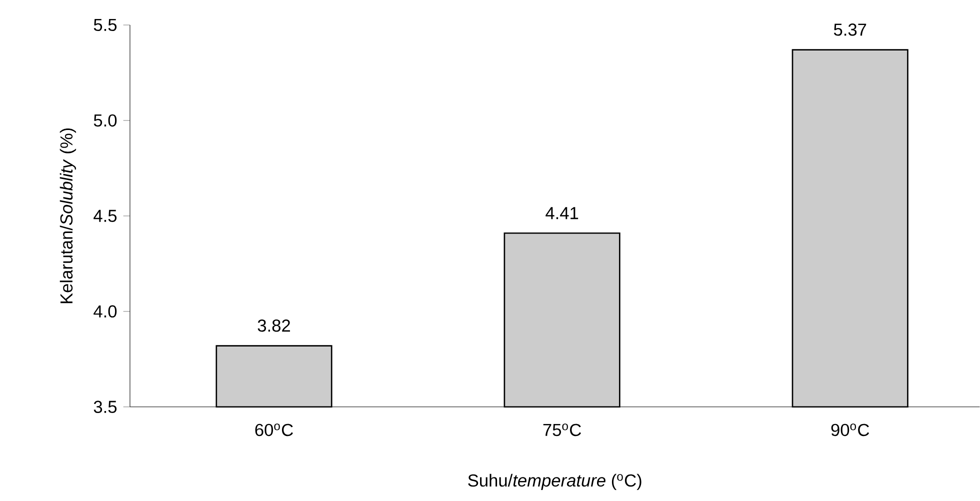 This screenshot has width=980, height=501. Describe the element at coordinates (850, 30) in the screenshot. I see `data-label: 5.37` at that location.